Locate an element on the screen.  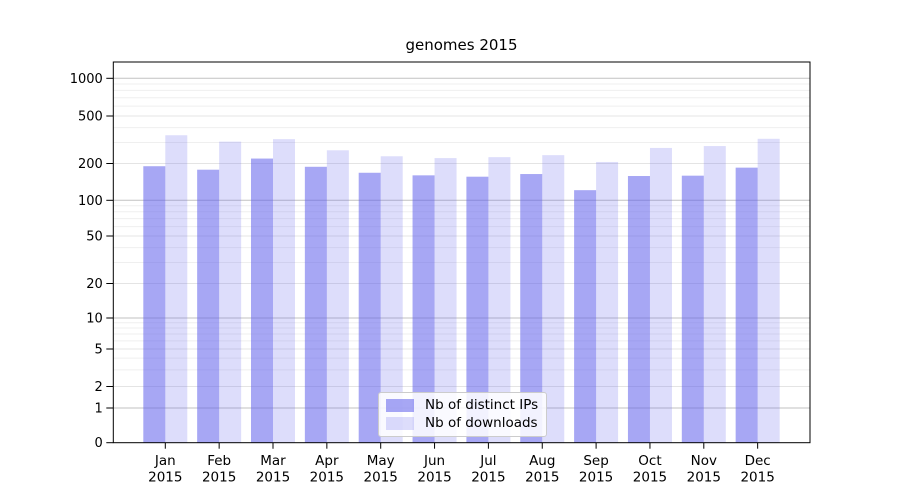
x-tick-label-month-aug: Aug is located at coordinates (542, 461).